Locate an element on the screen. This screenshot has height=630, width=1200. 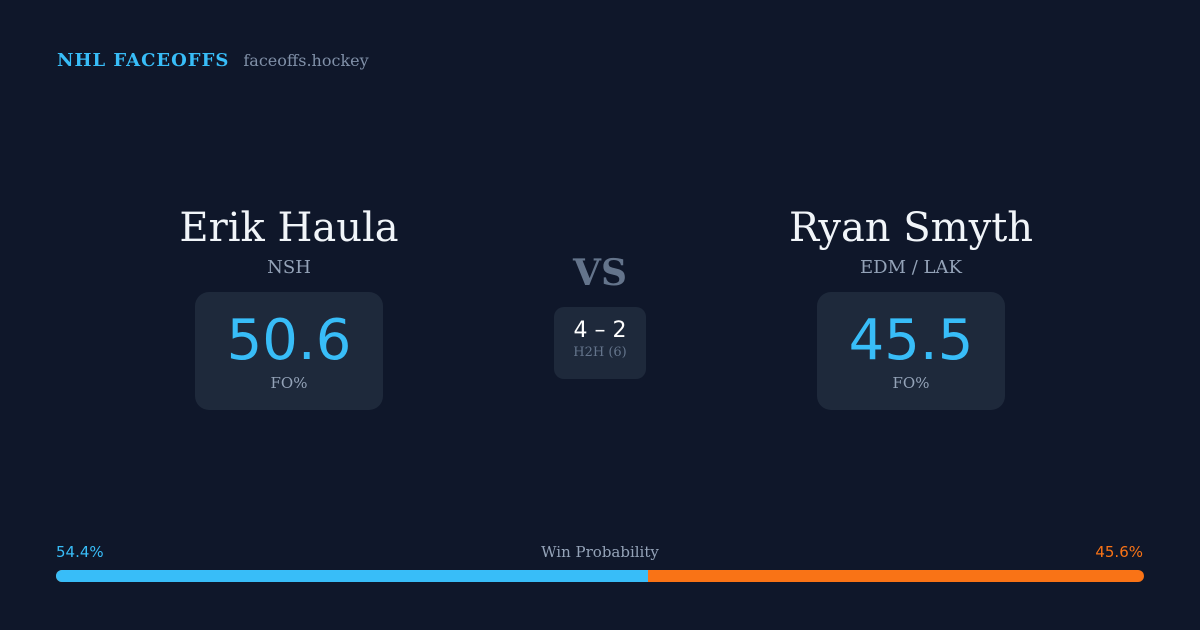
win-probability-bar is located at coordinates (600, 576).